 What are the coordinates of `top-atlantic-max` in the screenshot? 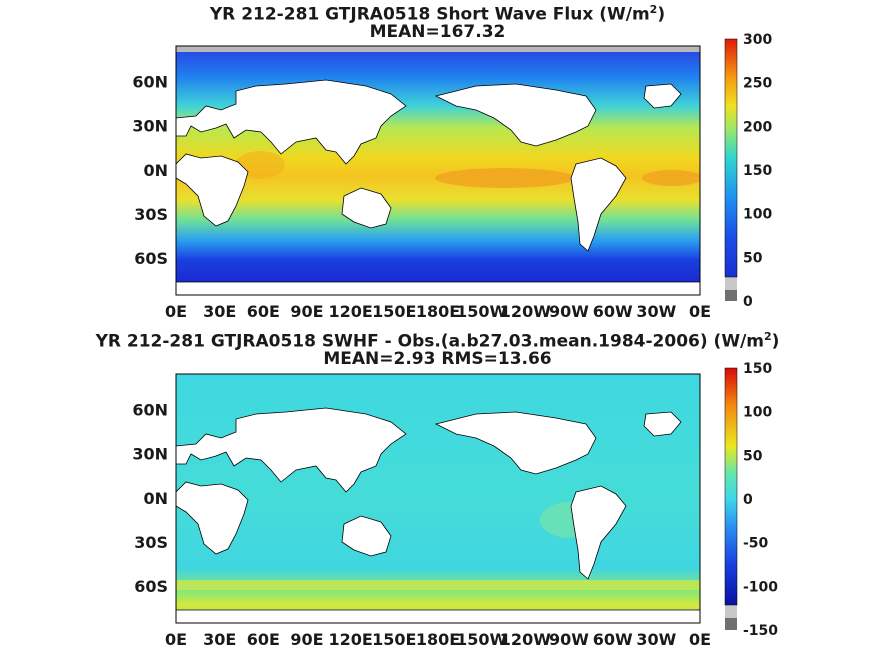 It's located at (671, 178).